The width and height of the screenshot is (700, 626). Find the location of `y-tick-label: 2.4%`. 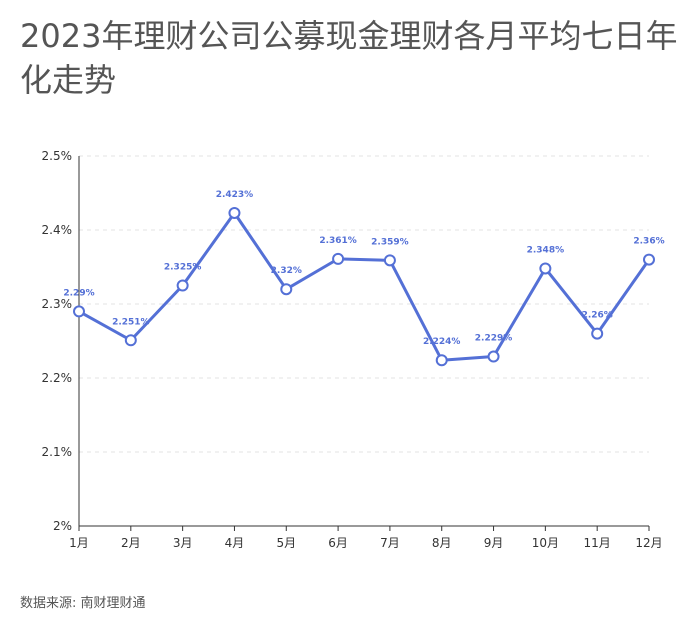

y-tick-label: 2.4% is located at coordinates (57, 230).